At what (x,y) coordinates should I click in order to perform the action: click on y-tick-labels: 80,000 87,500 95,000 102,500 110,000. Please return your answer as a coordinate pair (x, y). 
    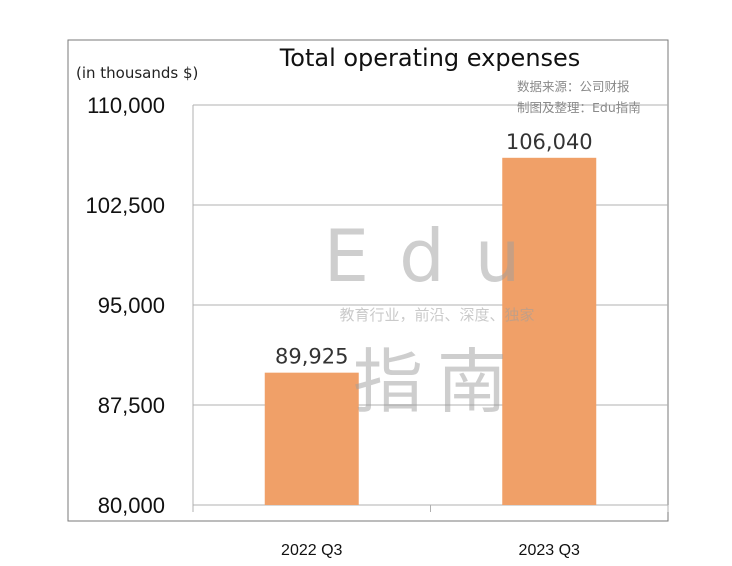
    Looking at the image, I should click on (125, 305).